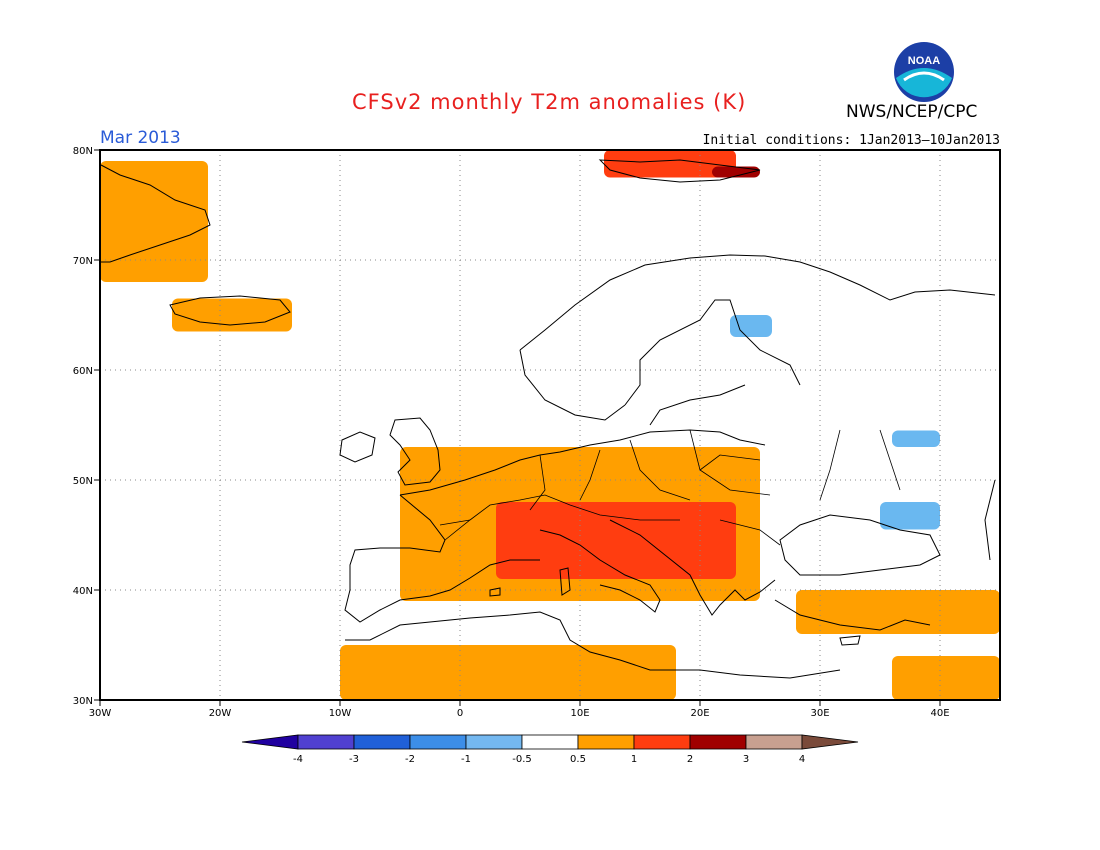 The height and width of the screenshot is (850, 1100). What do you see at coordinates (83, 481) in the screenshot?
I see `lat-label: 50N` at bounding box center [83, 481].